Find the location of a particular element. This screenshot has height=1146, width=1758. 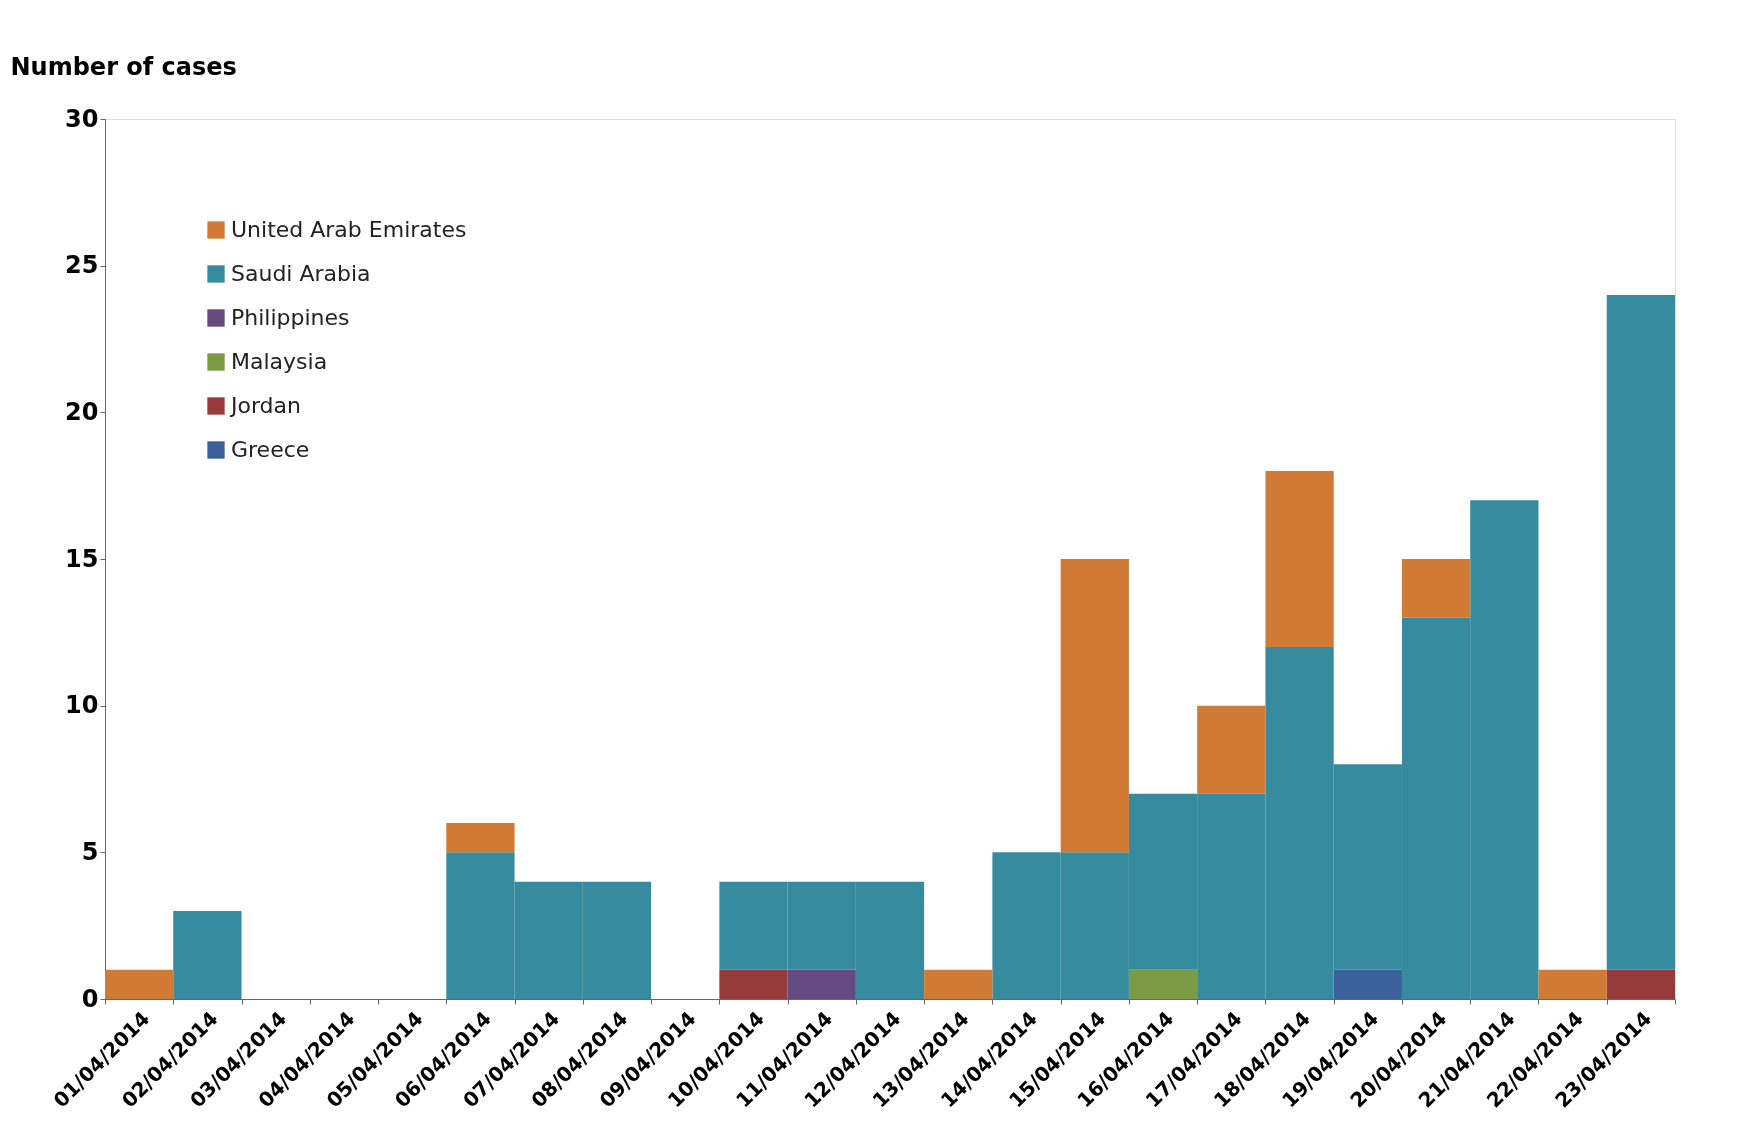

legend-label: Greece is located at coordinates (270, 449).